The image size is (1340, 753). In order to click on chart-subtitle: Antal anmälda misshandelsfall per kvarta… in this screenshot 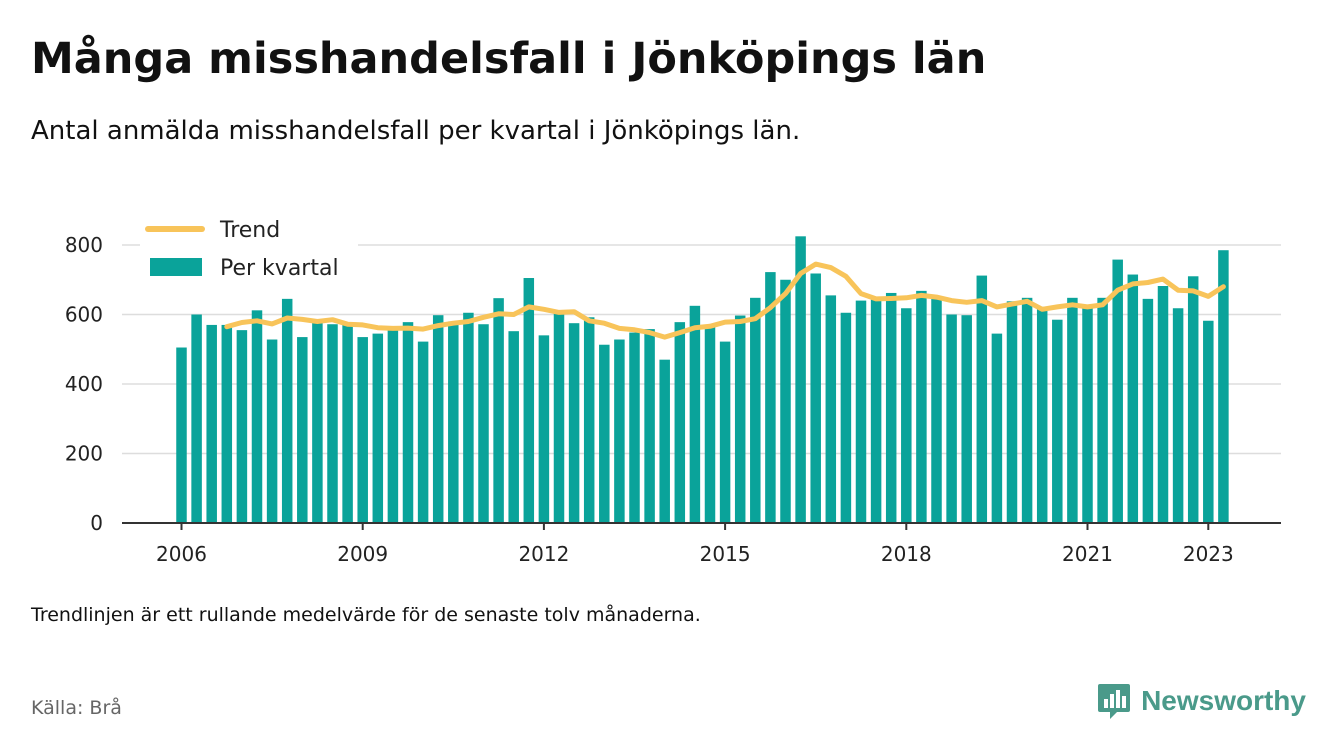, I will do `click(416, 131)`.